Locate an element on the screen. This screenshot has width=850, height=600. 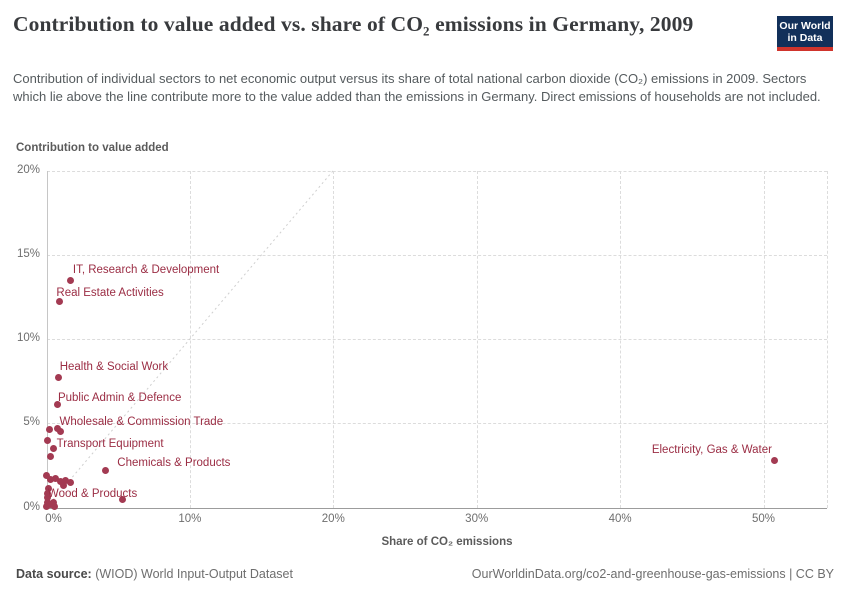
point-label: Real Estate Activities is located at coordinates (110, 292).